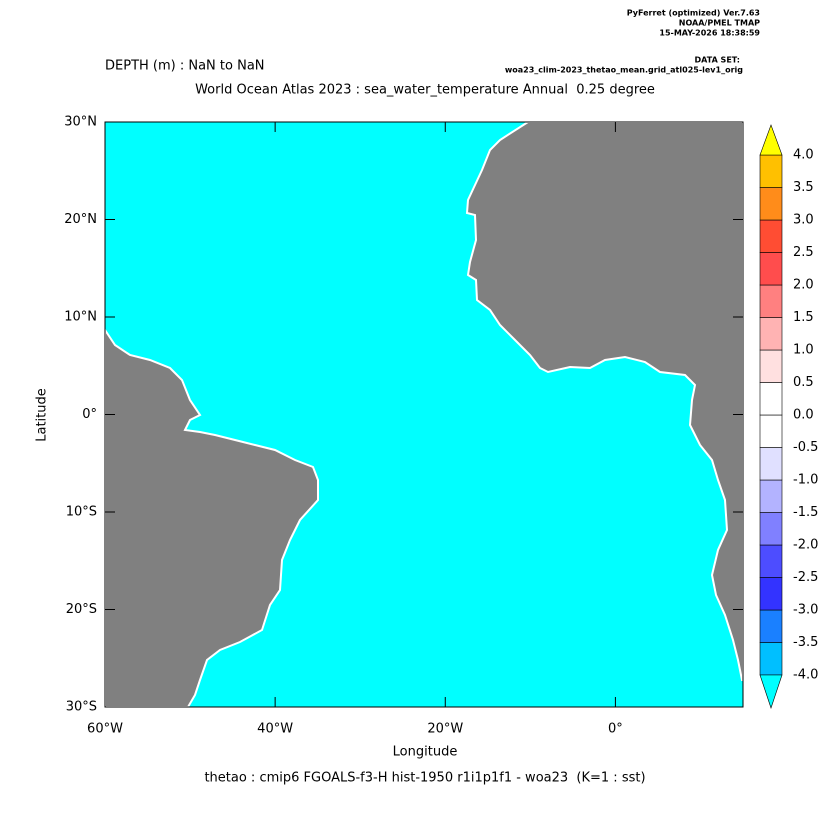  I want to click on chart-title: DEPTH (m) : NaN to NaN, so click(185, 66).